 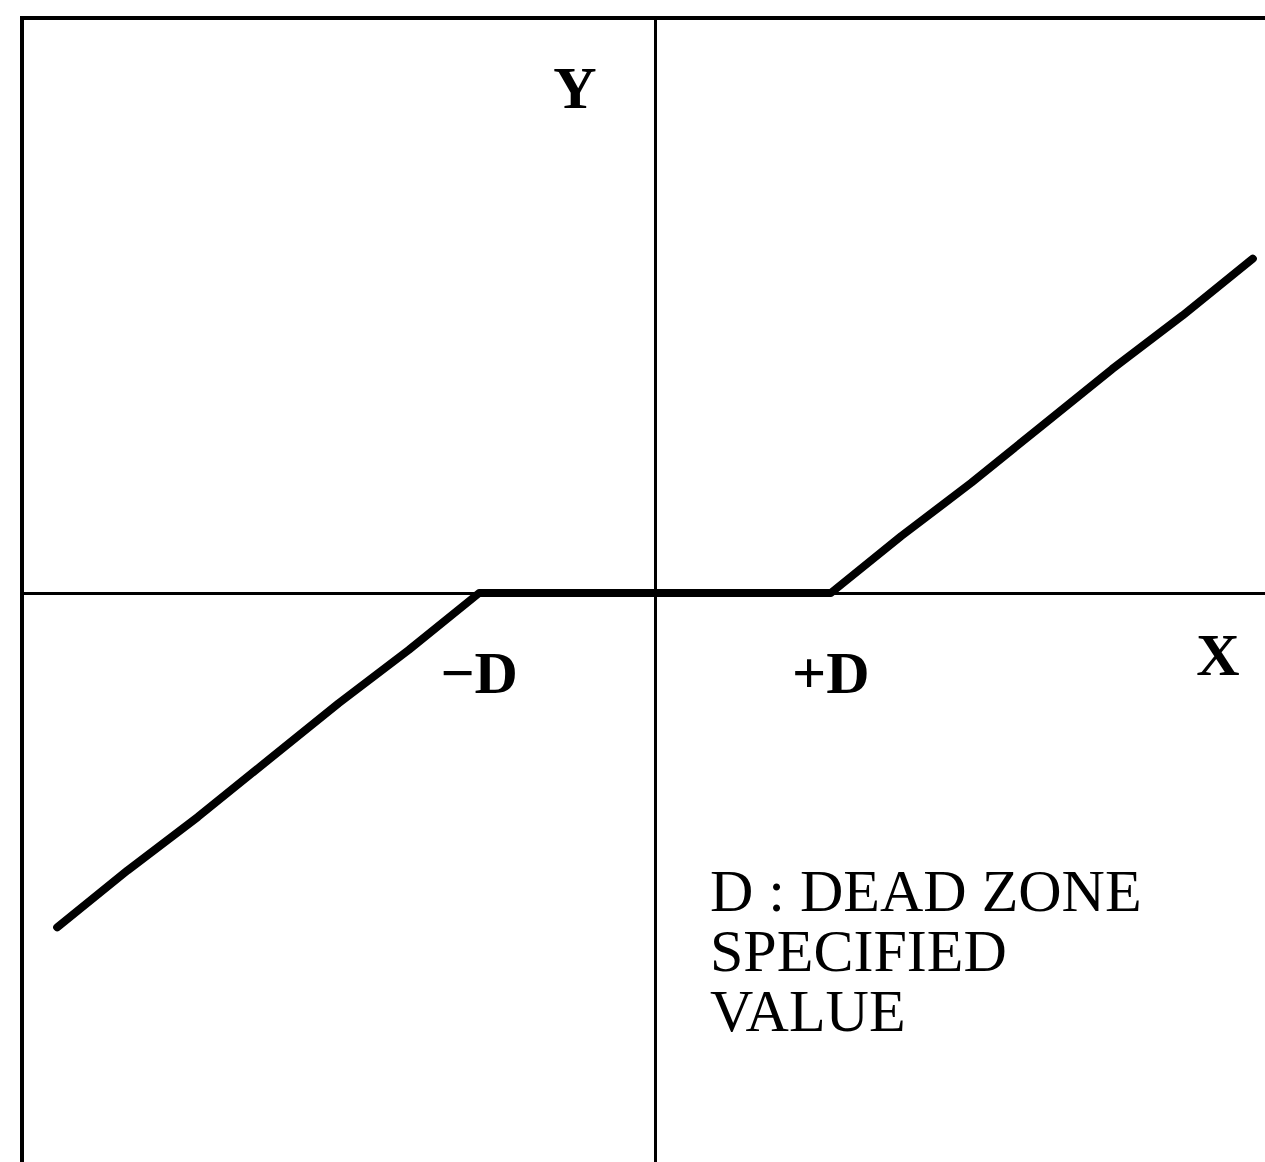 I want to click on annotation: D : DEAD ZONE SPECIFIED VALUE, so click(x=933, y=951).